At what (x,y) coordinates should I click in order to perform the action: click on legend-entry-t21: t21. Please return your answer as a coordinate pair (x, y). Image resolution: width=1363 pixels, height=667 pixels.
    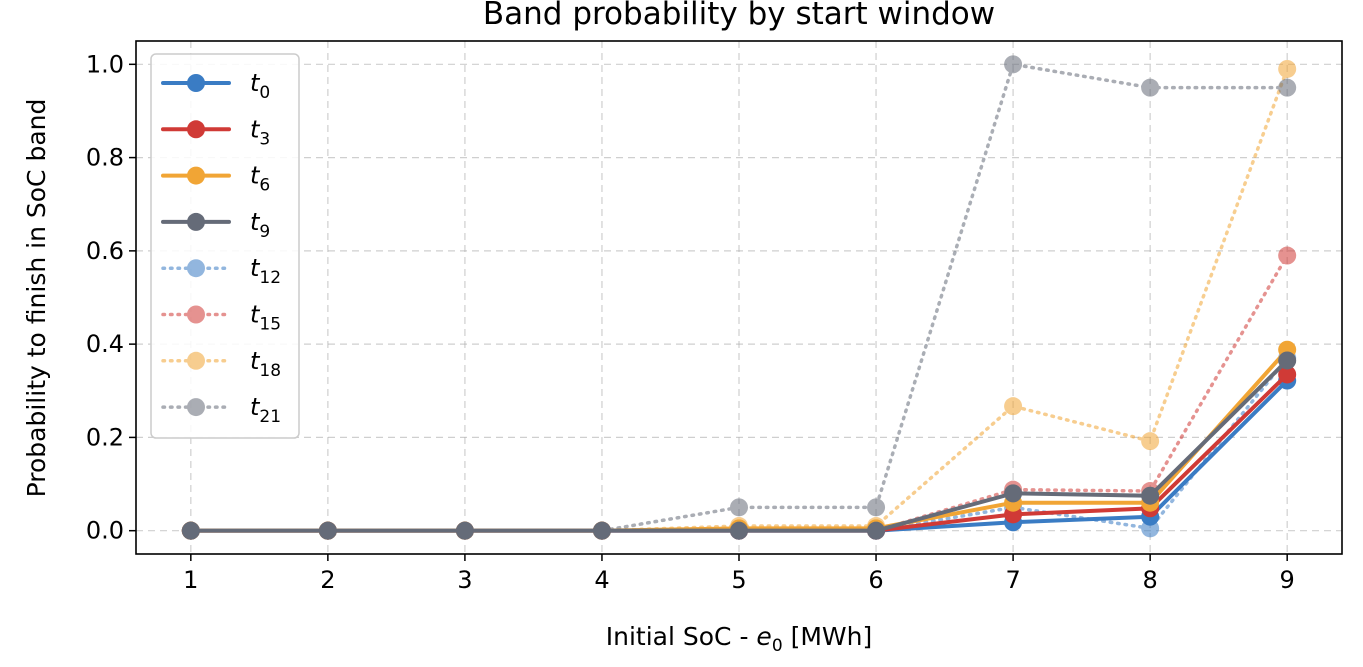
    Looking at the image, I should click on (221, 410).